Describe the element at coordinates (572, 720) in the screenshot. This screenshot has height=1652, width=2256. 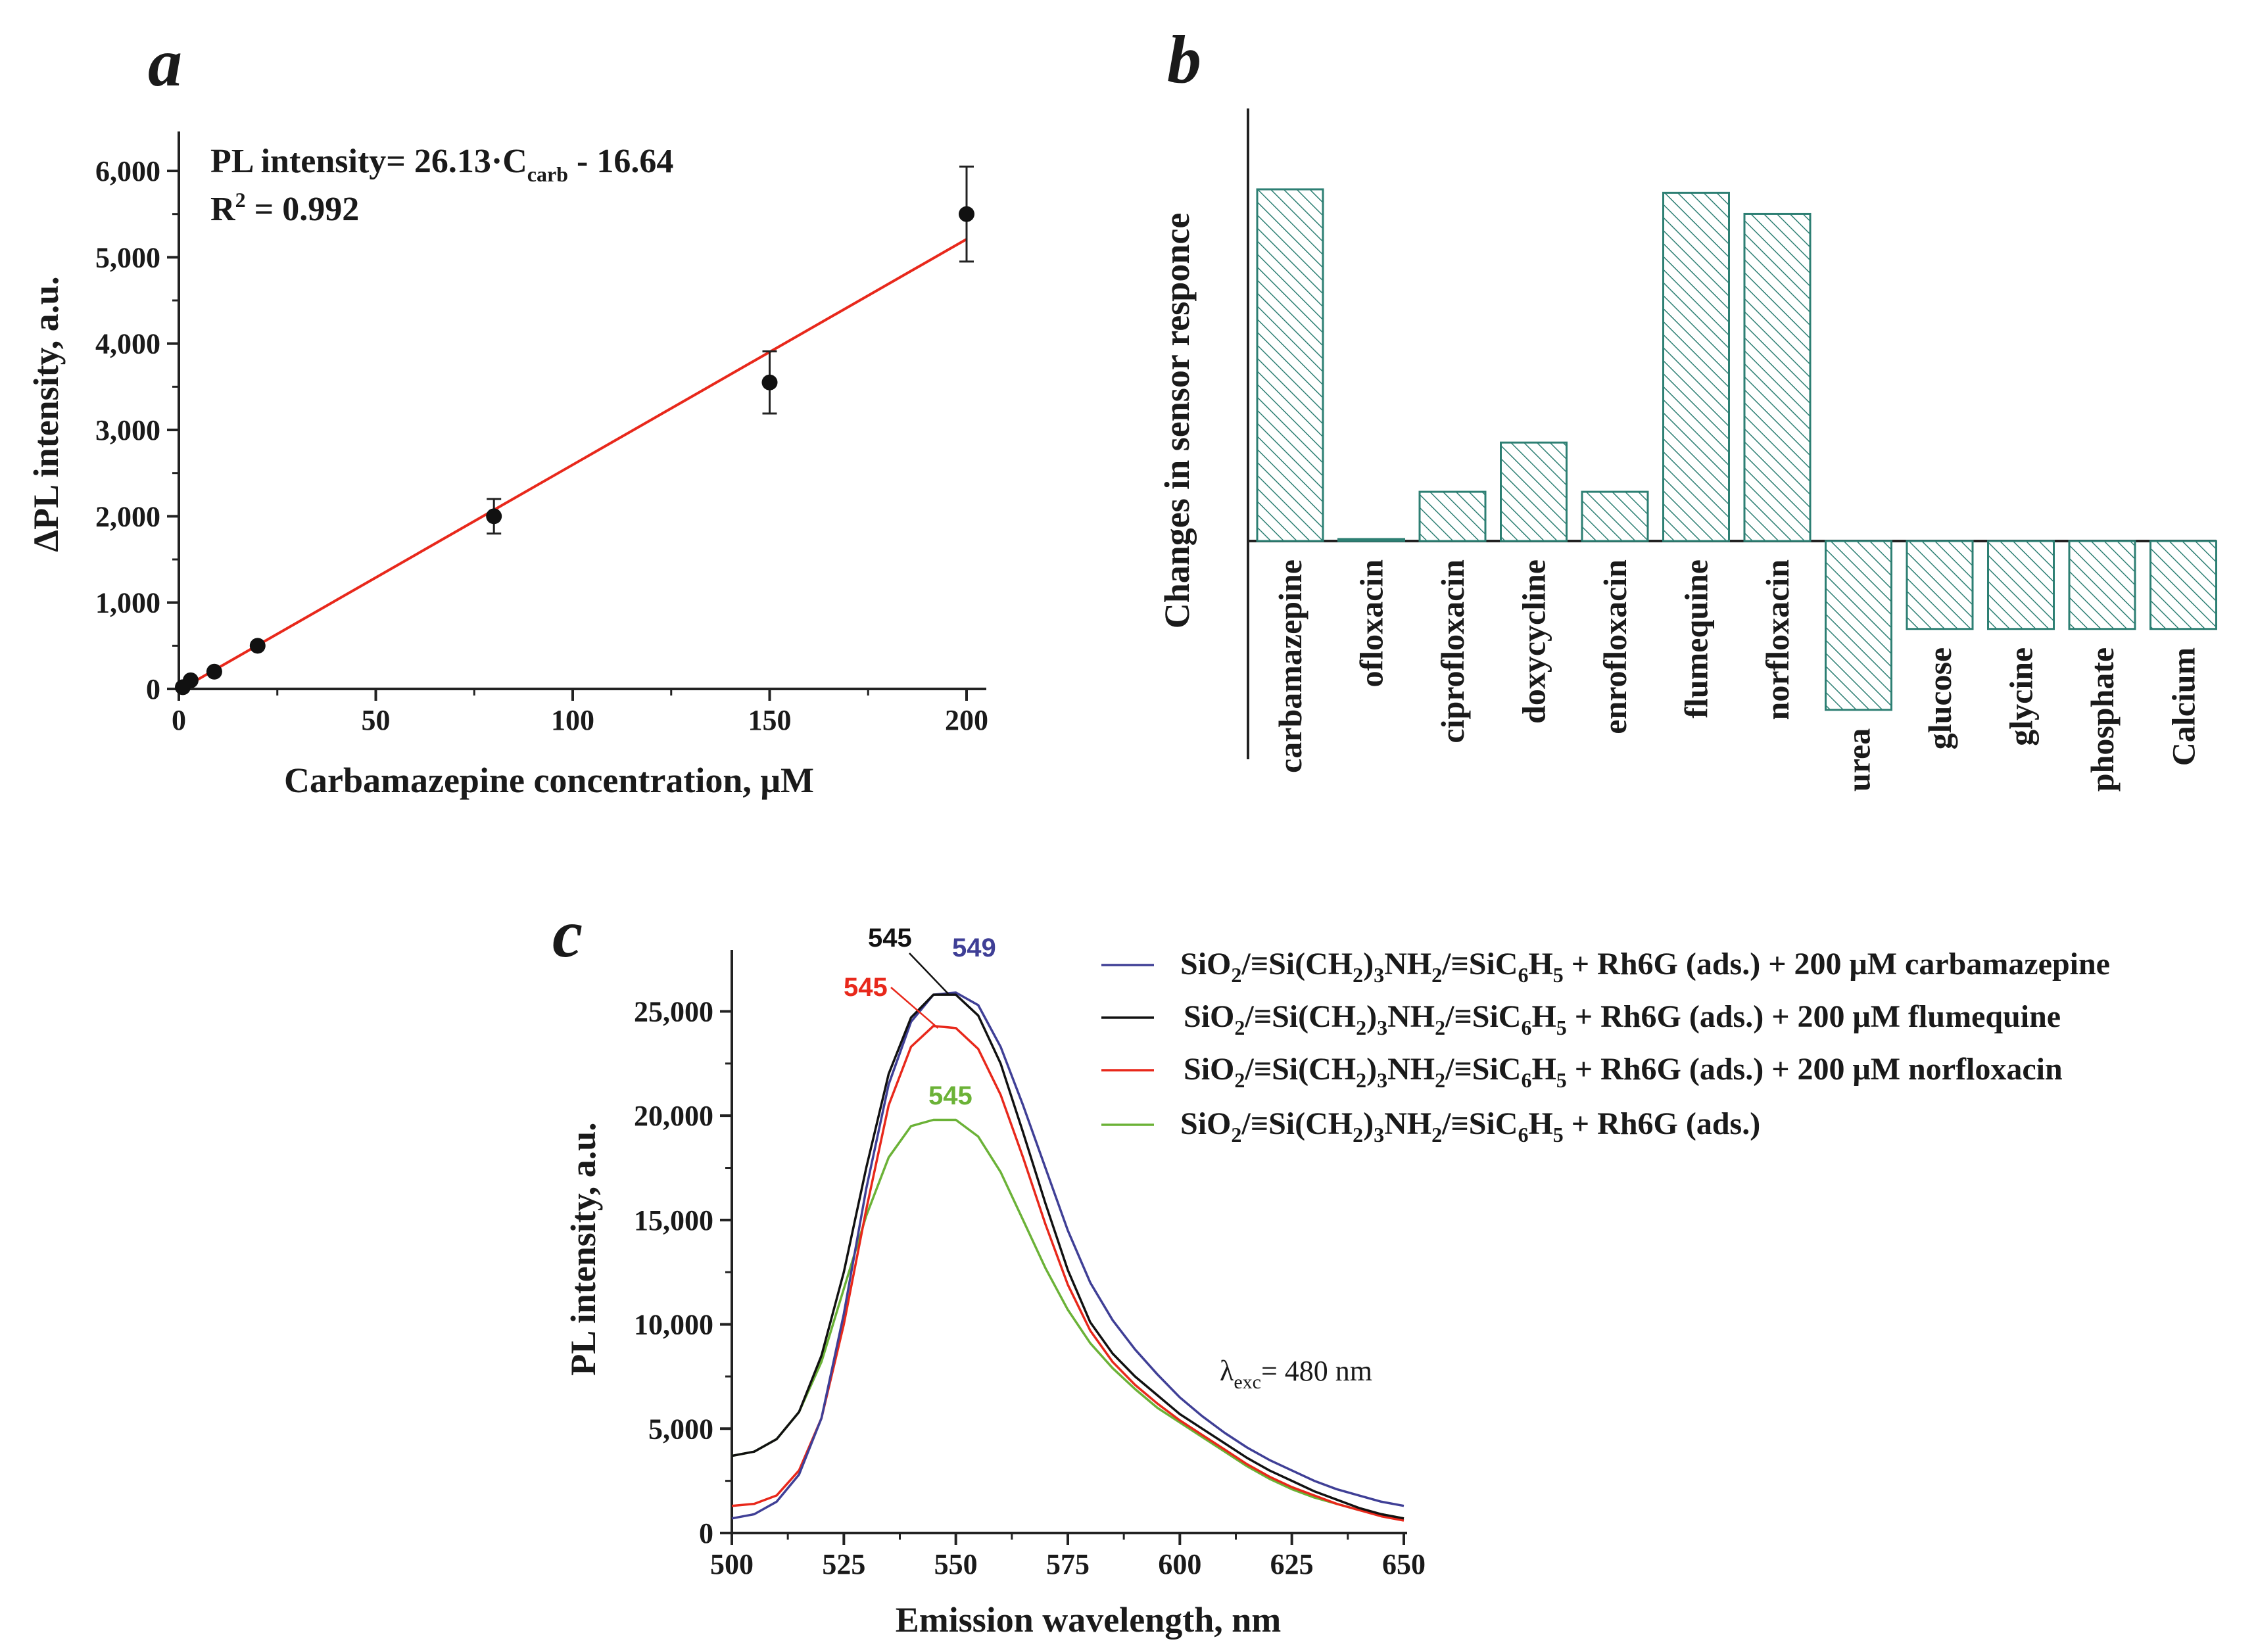
I see `x-tick-label: 100` at that location.